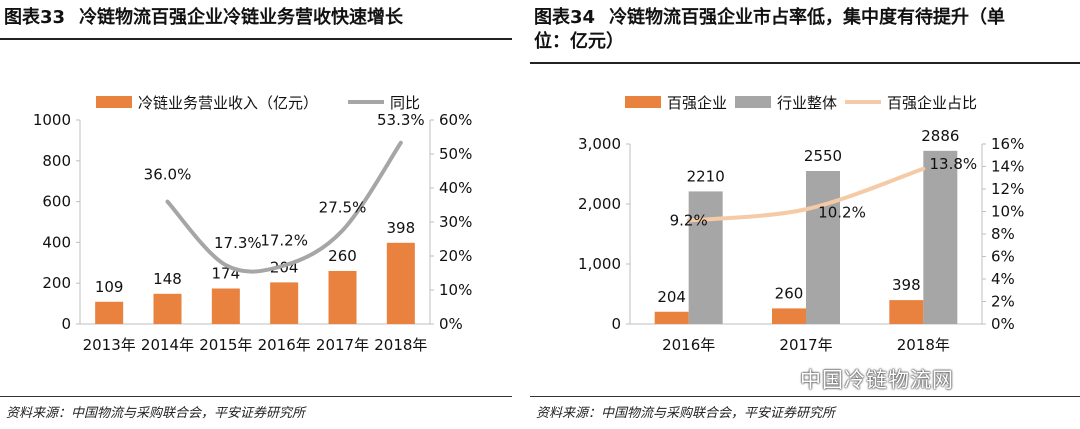  I want to click on source-rule-left, so click(256, 396).